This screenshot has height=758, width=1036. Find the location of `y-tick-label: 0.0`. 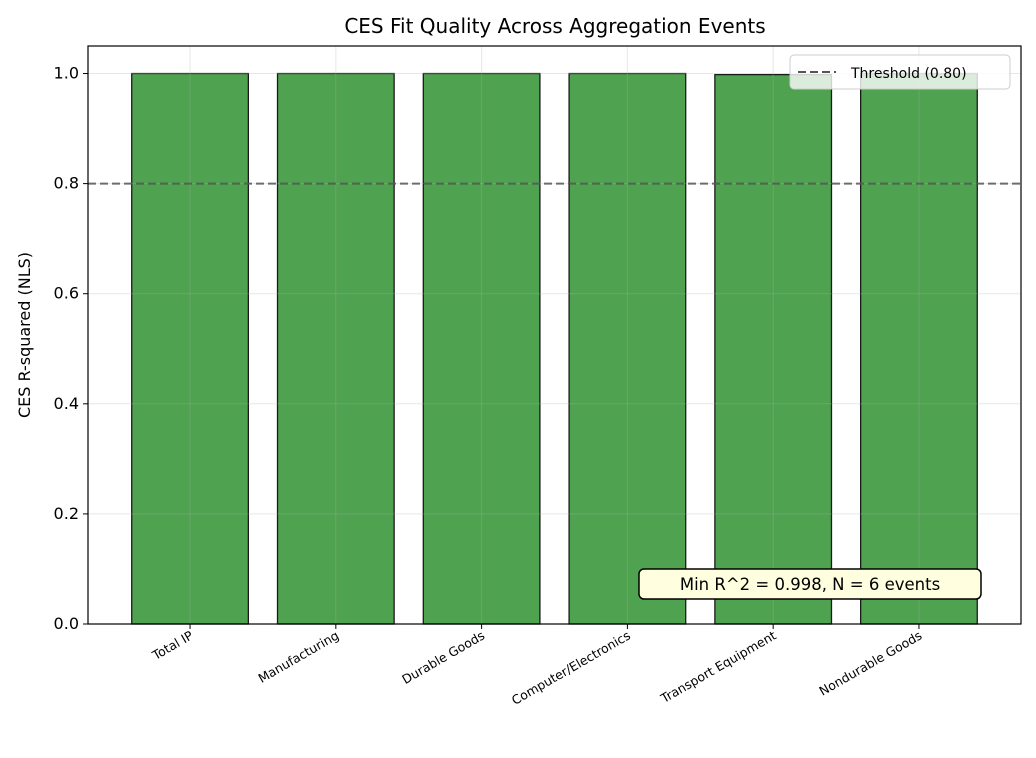

y-tick-label: 0.0 is located at coordinates (66, 623).